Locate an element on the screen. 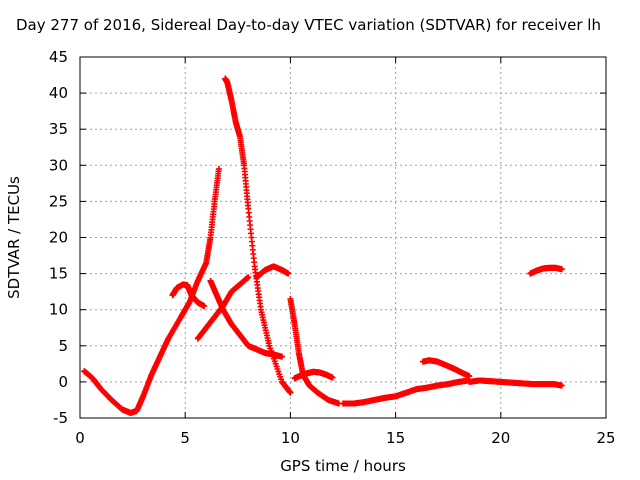  y-tick-label: 15 is located at coordinates (58, 274).